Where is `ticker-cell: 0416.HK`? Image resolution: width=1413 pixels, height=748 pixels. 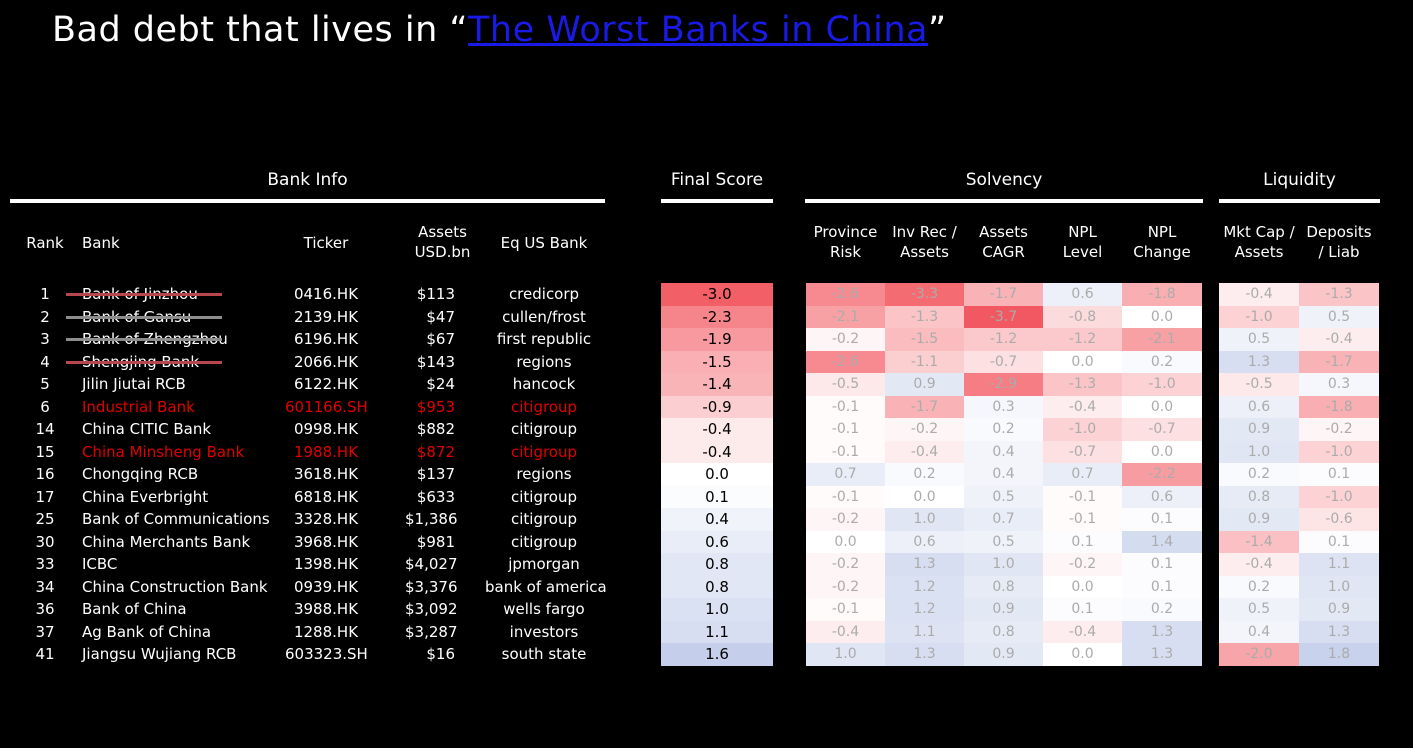
ticker-cell: 0416.HK is located at coordinates (326, 294).